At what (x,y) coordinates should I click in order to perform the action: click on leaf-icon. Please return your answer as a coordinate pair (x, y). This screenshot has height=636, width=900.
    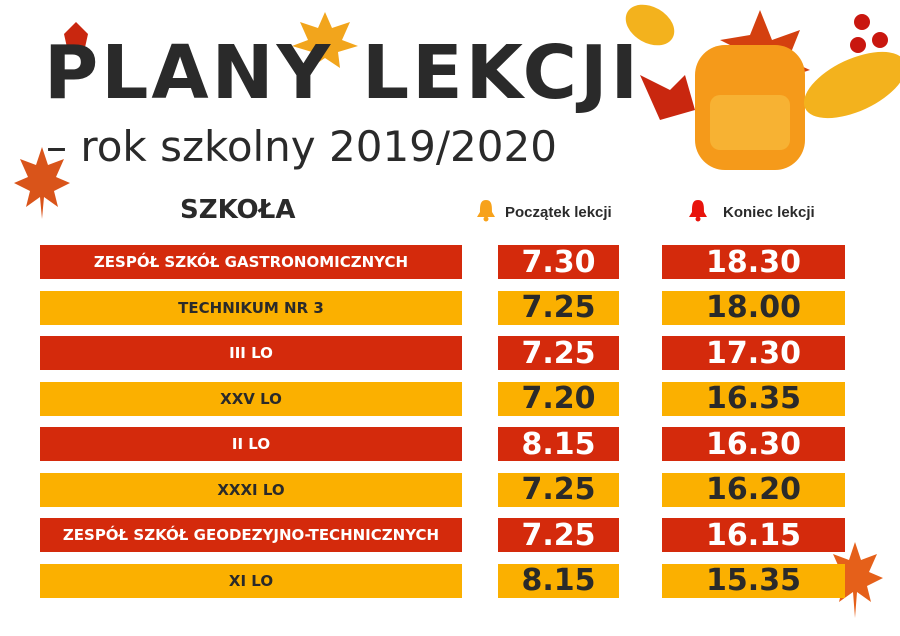
    Looking at the image, I should click on (76, 37).